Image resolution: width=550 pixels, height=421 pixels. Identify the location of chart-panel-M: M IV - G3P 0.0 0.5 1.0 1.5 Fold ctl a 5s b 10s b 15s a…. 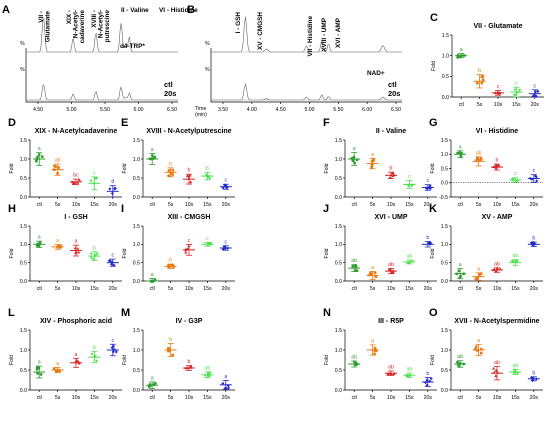
(178, 354).